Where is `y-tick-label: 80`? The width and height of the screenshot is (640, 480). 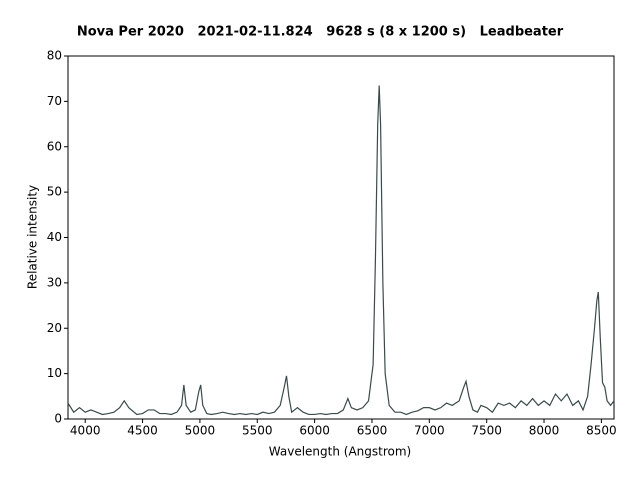
y-tick-label: 80 is located at coordinates (54, 56).